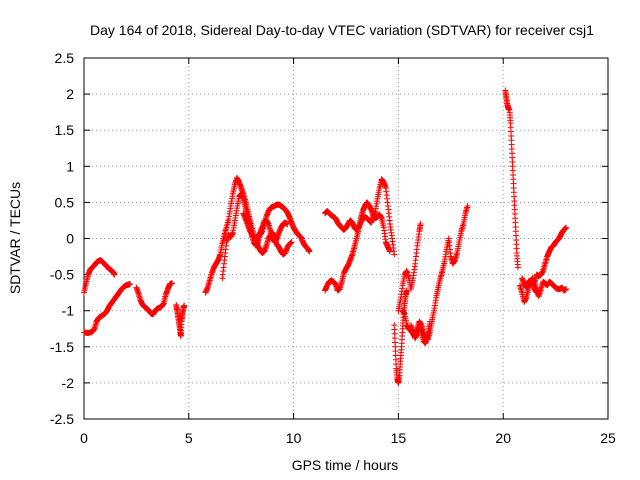 This screenshot has height=480, width=640. What do you see at coordinates (68, 383) in the screenshot?
I see `y-tick-label: -2` at bounding box center [68, 383].